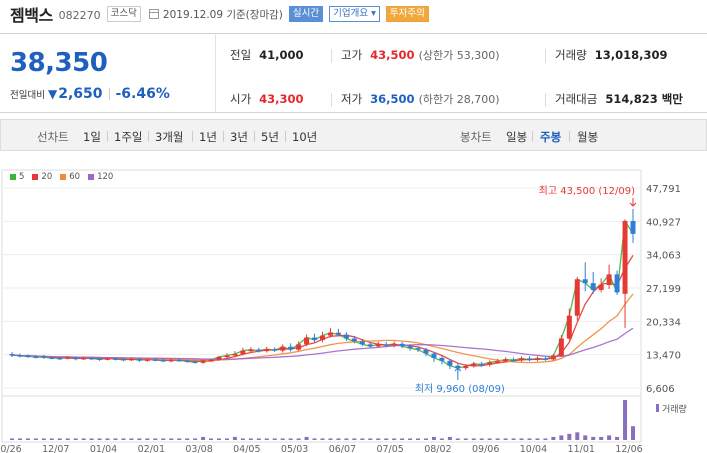 Image resolution: width=707 pixels, height=453 pixels. What do you see at coordinates (306, 14) in the screenshot?
I see `realtime-button: 실시간` at bounding box center [306, 14].